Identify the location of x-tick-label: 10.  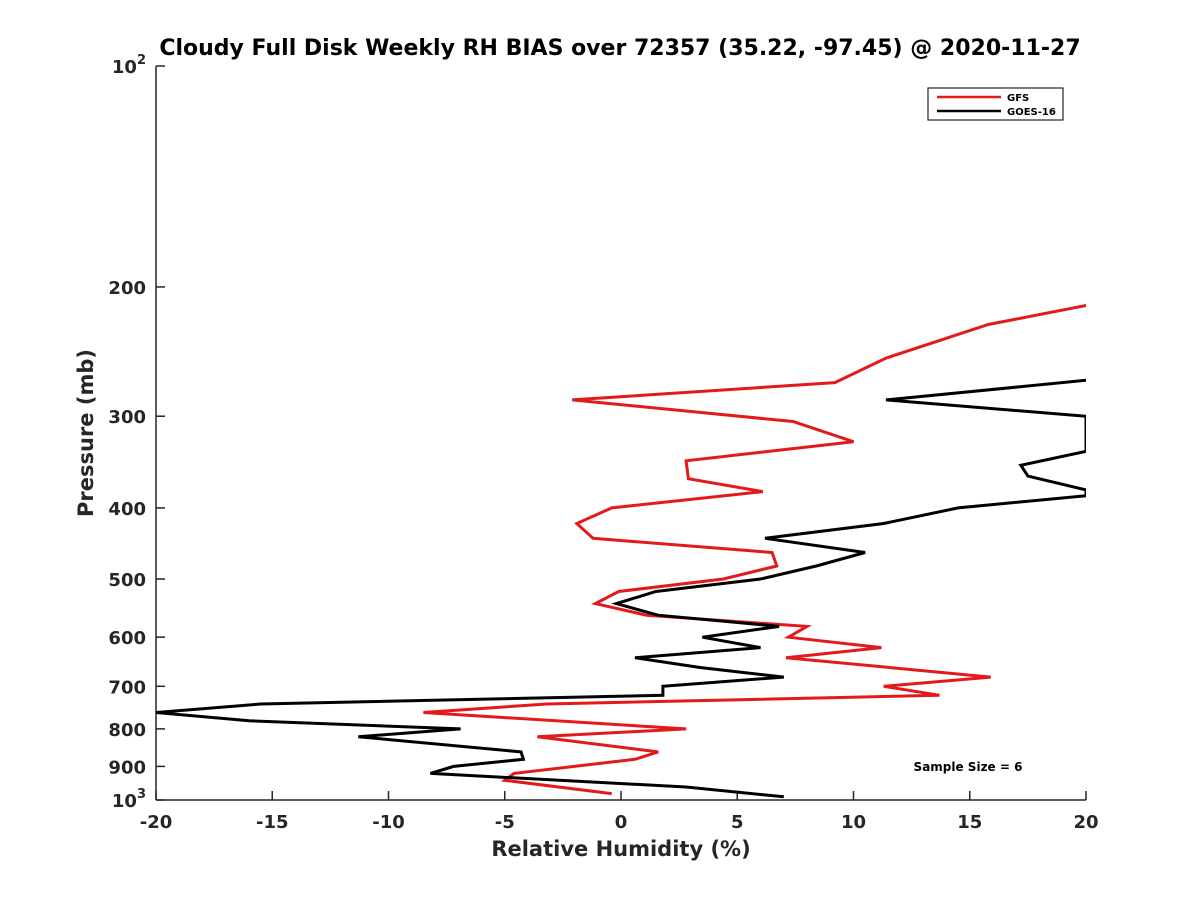
(853, 822).